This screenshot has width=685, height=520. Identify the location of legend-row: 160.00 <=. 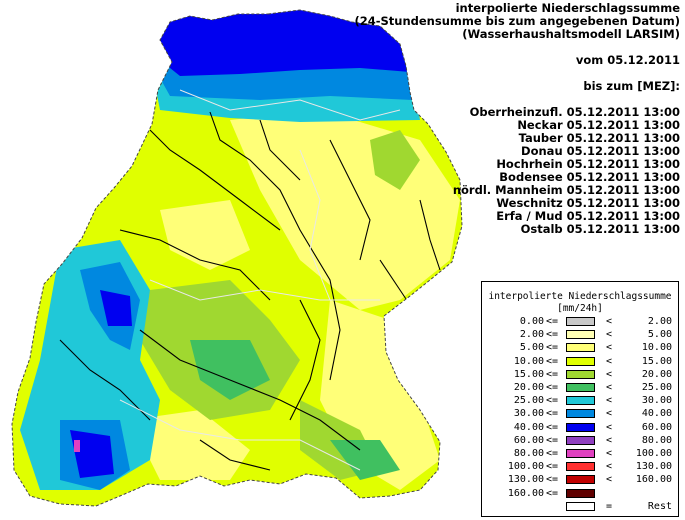
(580, 493).